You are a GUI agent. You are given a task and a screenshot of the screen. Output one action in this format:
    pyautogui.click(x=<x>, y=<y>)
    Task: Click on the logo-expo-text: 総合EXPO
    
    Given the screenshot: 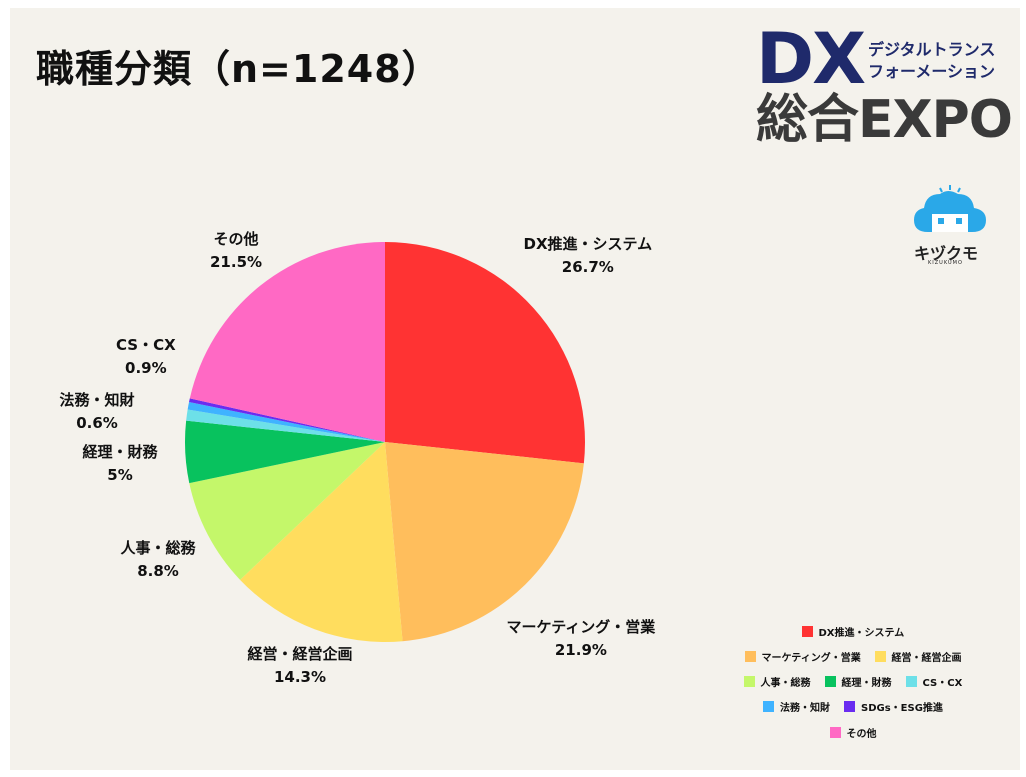 What is the action you would take?
    pyautogui.click(x=884, y=120)
    